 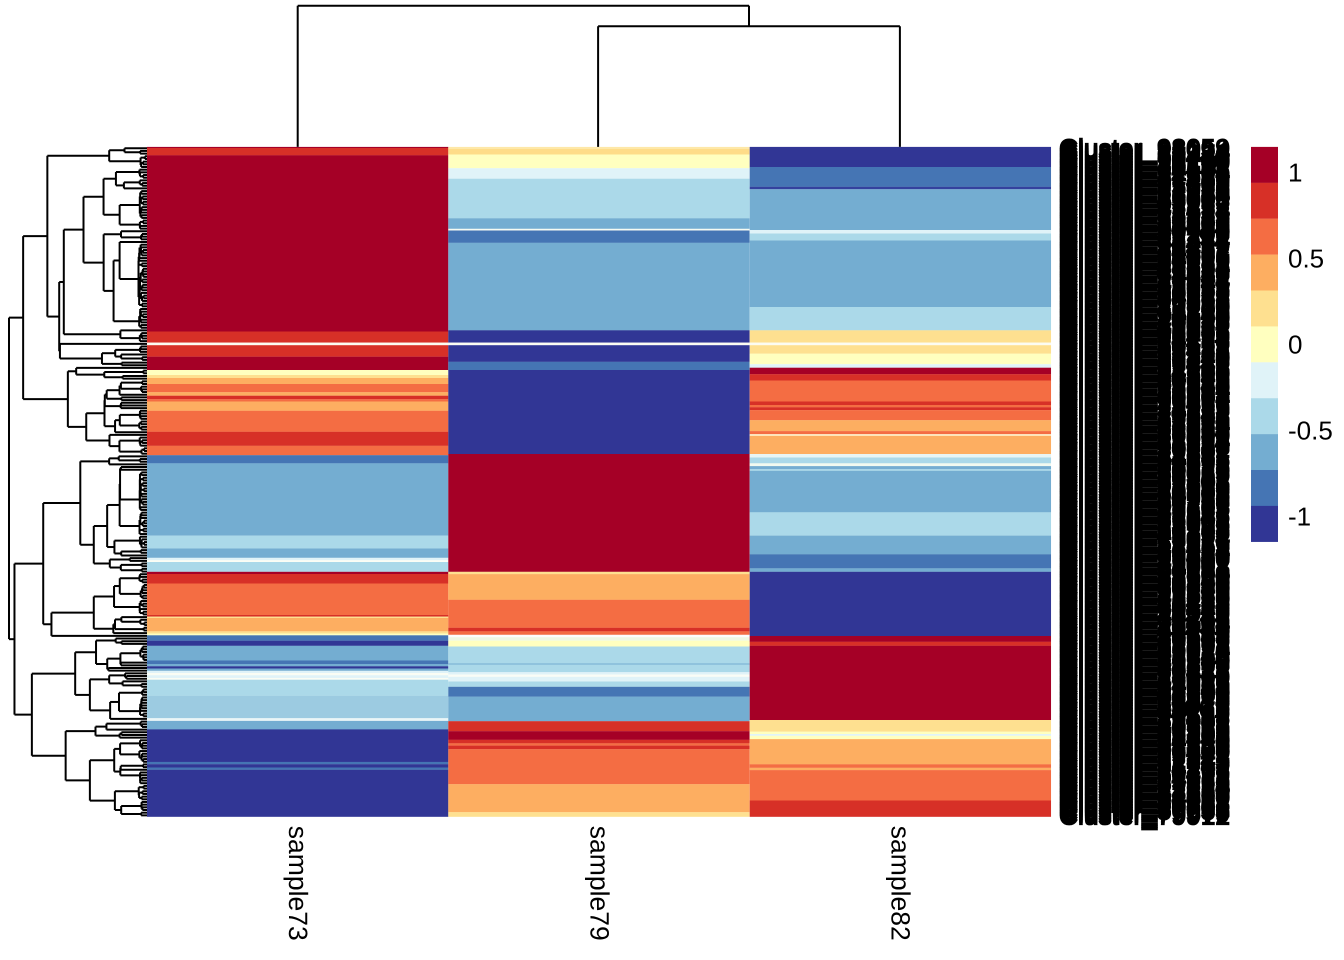 I want to click on svg-text: Cluster_53573, so click(x=1144, y=355).